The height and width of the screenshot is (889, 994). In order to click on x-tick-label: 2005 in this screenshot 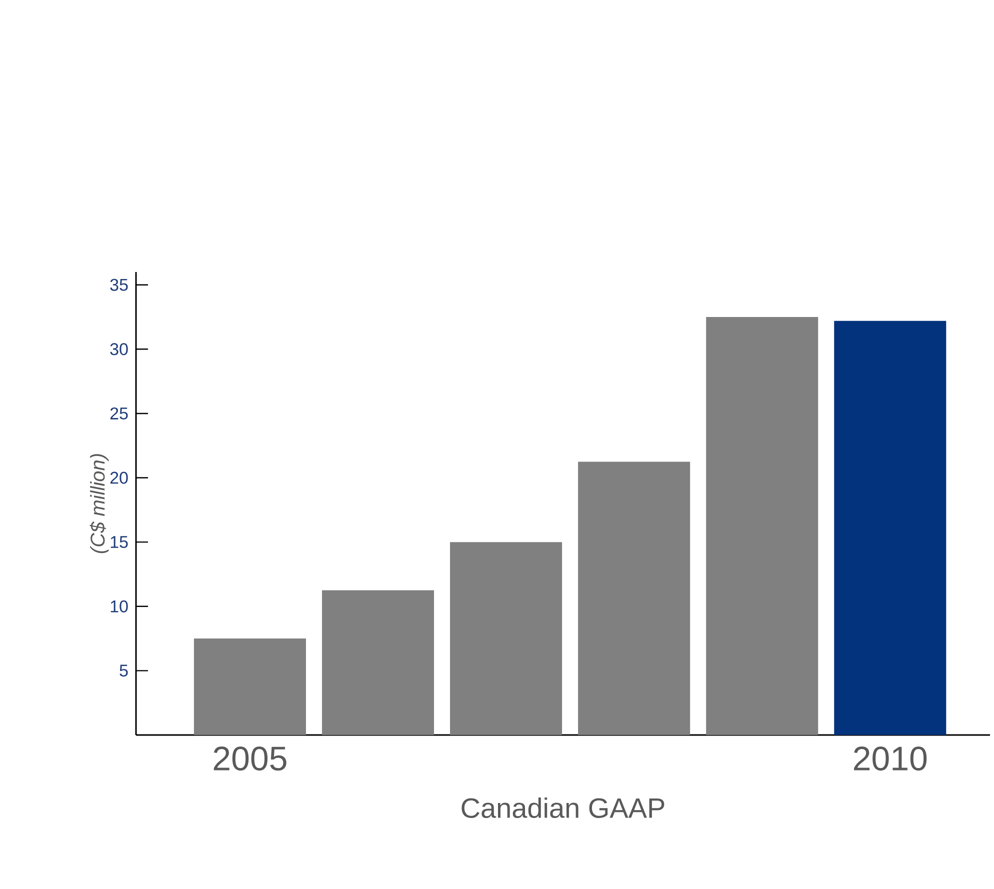, I will do `click(250, 758)`.